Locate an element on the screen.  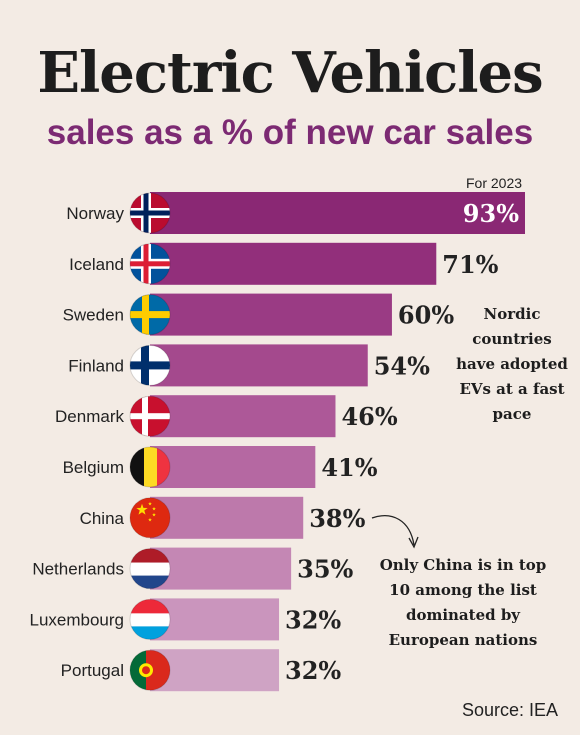
value-label: 71% is located at coordinates (470, 264).